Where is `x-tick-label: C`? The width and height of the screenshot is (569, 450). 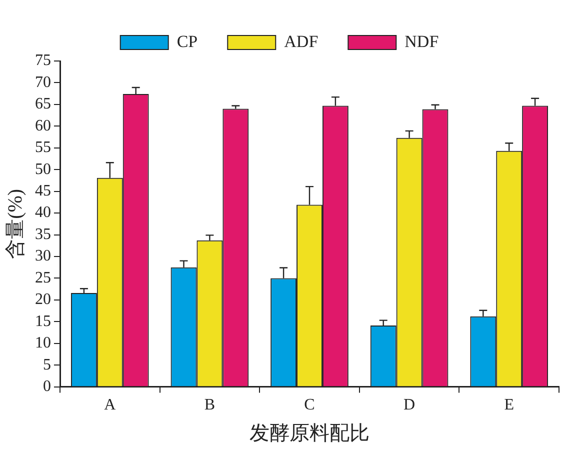 x-tick-label: C is located at coordinates (309, 405).